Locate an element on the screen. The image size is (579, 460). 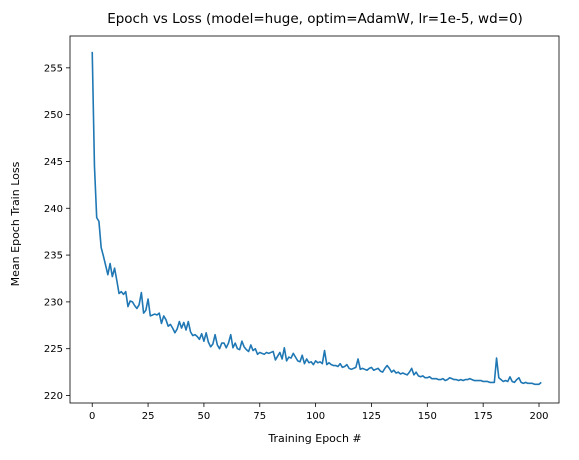
x-tick-label: 125 is located at coordinates (371, 416).